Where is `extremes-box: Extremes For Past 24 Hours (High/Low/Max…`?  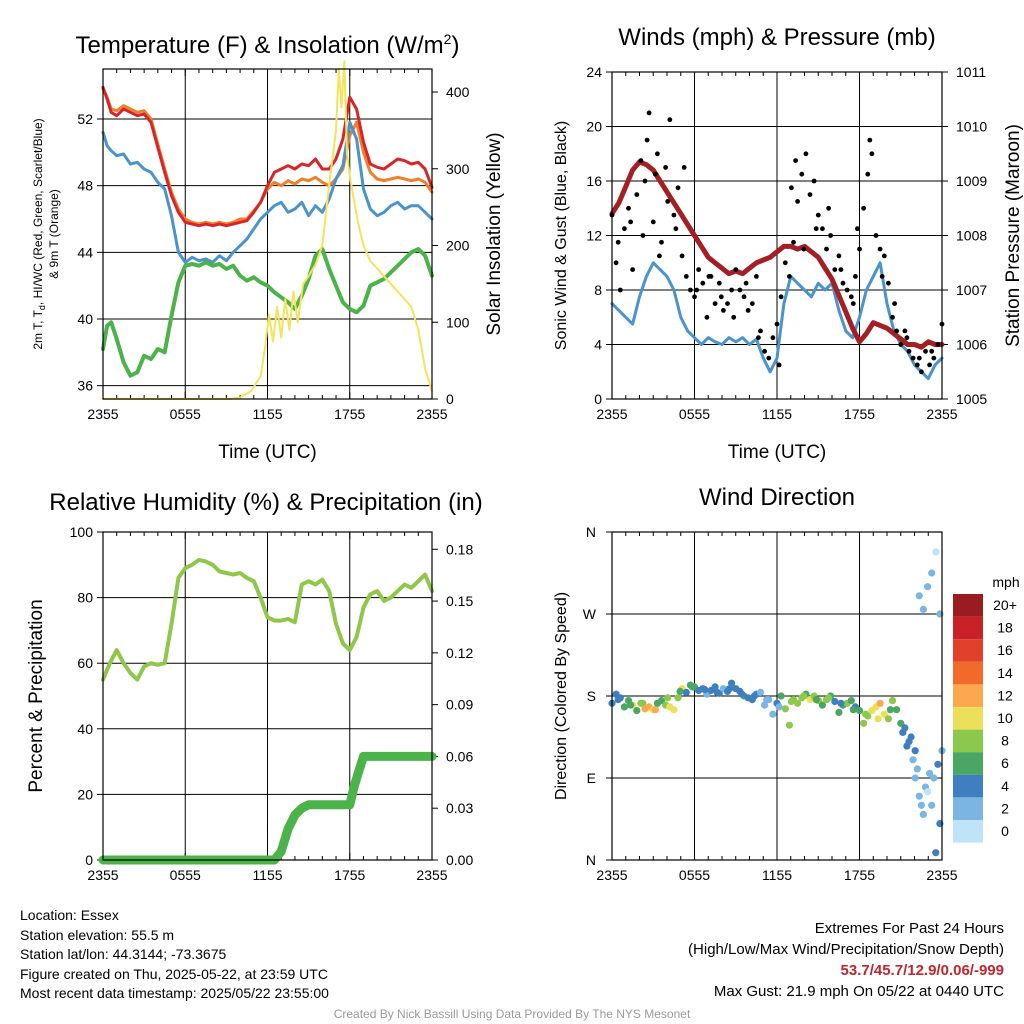 extremes-box: Extremes For Past 24 Hours (High/Low/Max… is located at coordinates (846, 960).